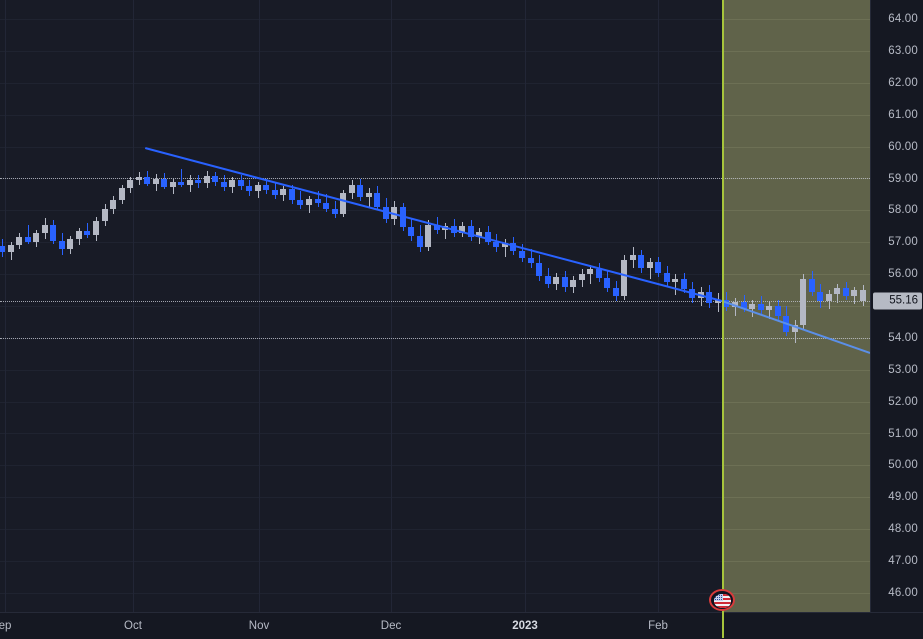 The width and height of the screenshot is (923, 639). Describe the element at coordinates (903, 51) in the screenshot. I see `price-tick-label: 63.00` at that location.